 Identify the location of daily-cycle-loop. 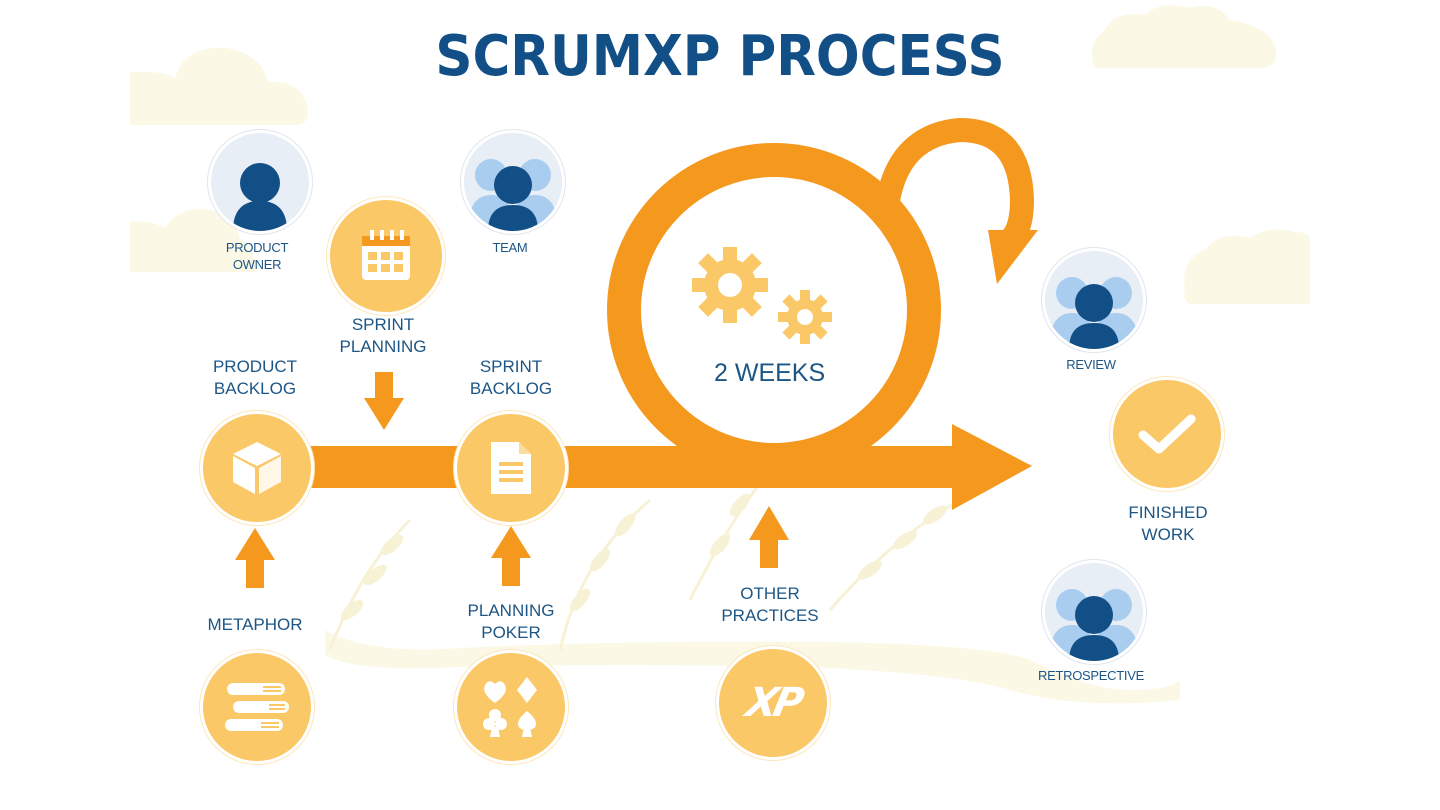
(955, 183).